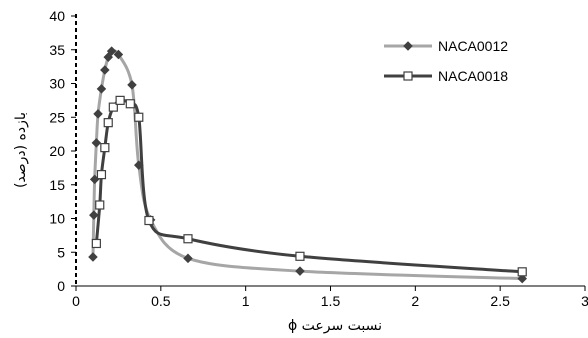 The image size is (588, 338). What do you see at coordinates (61, 252) in the screenshot?
I see `y-tick-label: 5` at bounding box center [61, 252].